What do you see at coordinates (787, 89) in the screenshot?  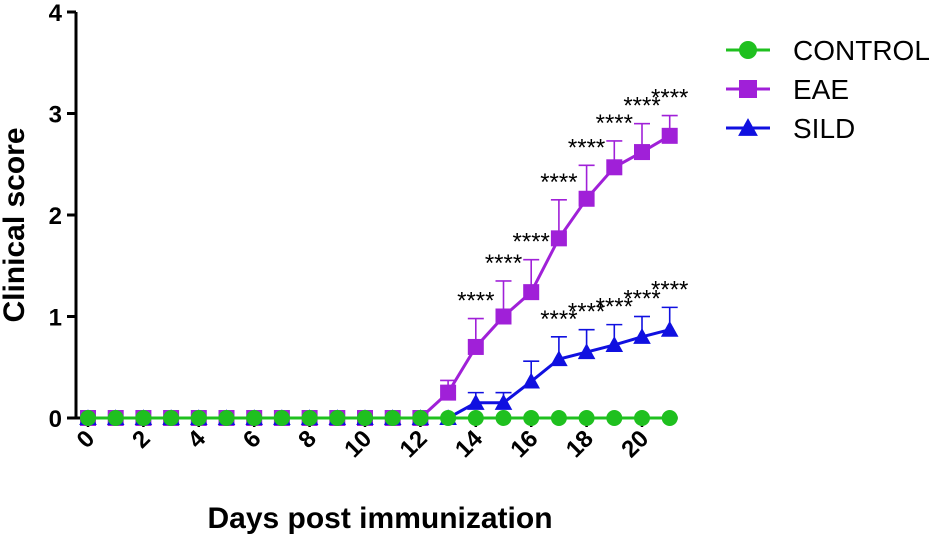 I see `legend-item-eae: EAE` at bounding box center [787, 89].